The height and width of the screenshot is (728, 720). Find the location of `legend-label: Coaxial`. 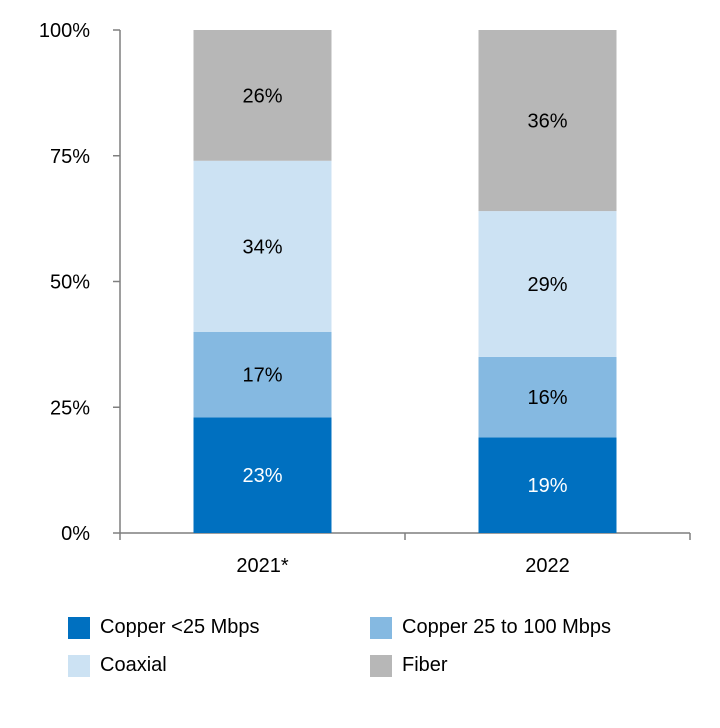

legend-label: Coaxial is located at coordinates (133, 665).